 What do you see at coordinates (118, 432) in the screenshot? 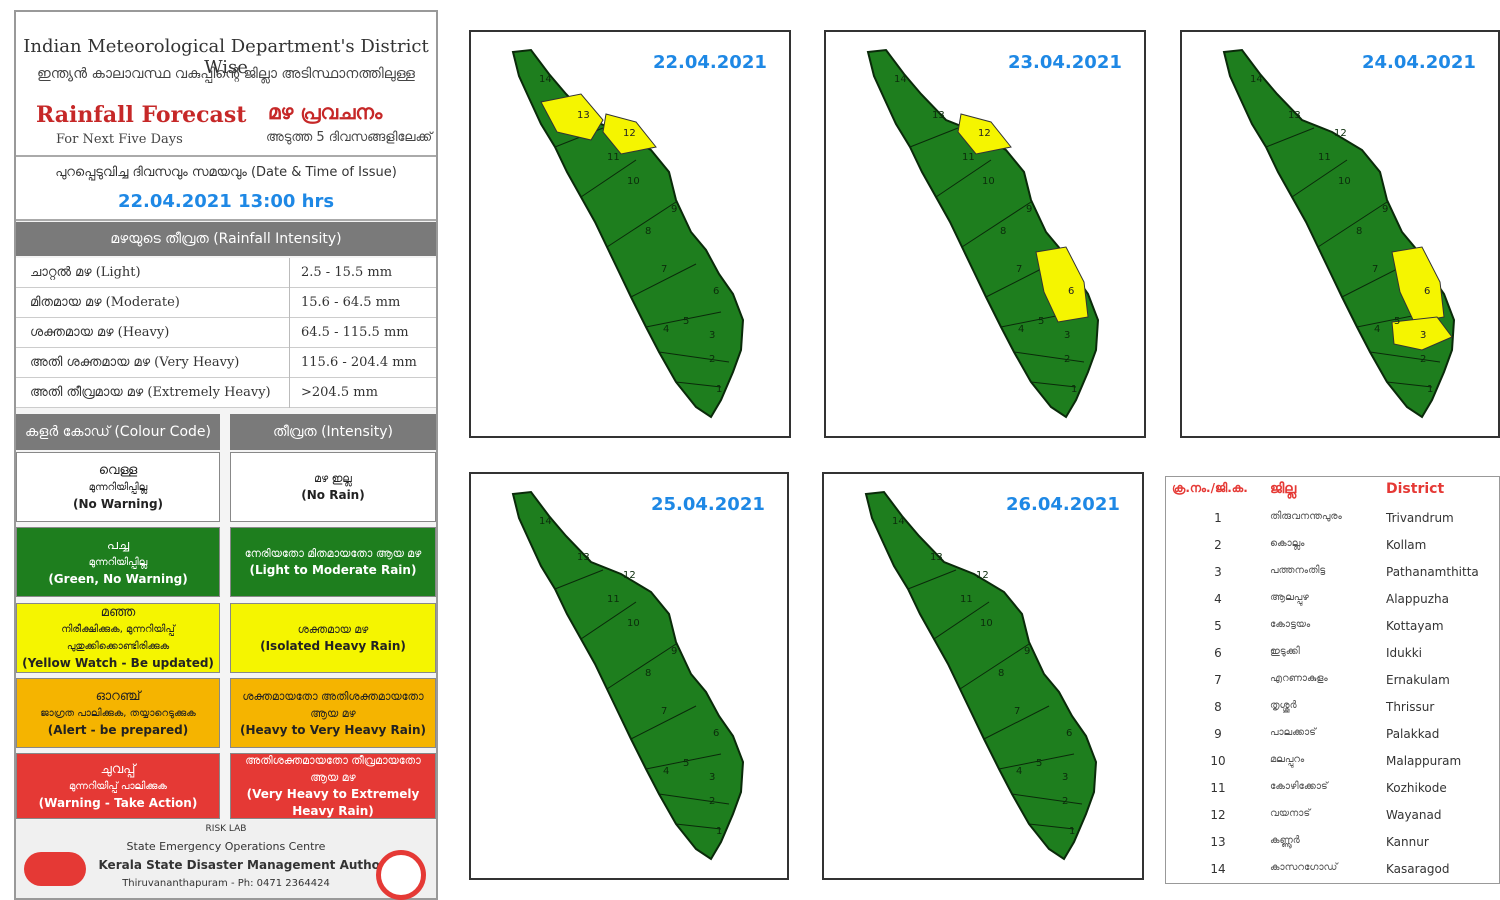
I see `colour-code-header: കളർ കോഡ് (Colour Code)` at bounding box center [118, 432].